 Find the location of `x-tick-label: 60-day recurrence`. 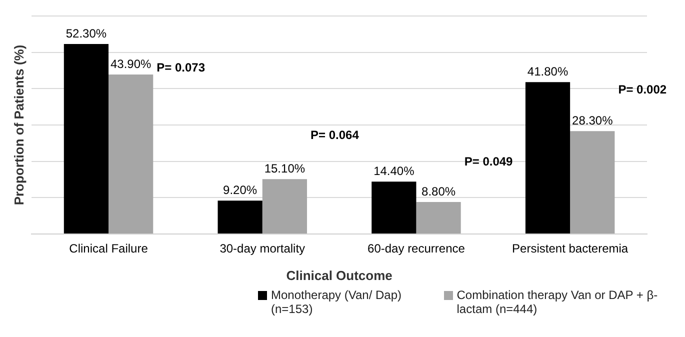

x-tick-label: 60-day recurrence is located at coordinates (417, 249).